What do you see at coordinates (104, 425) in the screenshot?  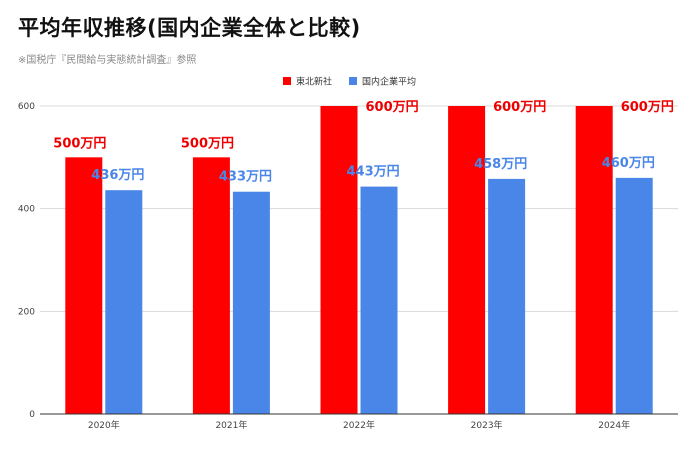 I see `x-tick-label: 2020年` at bounding box center [104, 425].